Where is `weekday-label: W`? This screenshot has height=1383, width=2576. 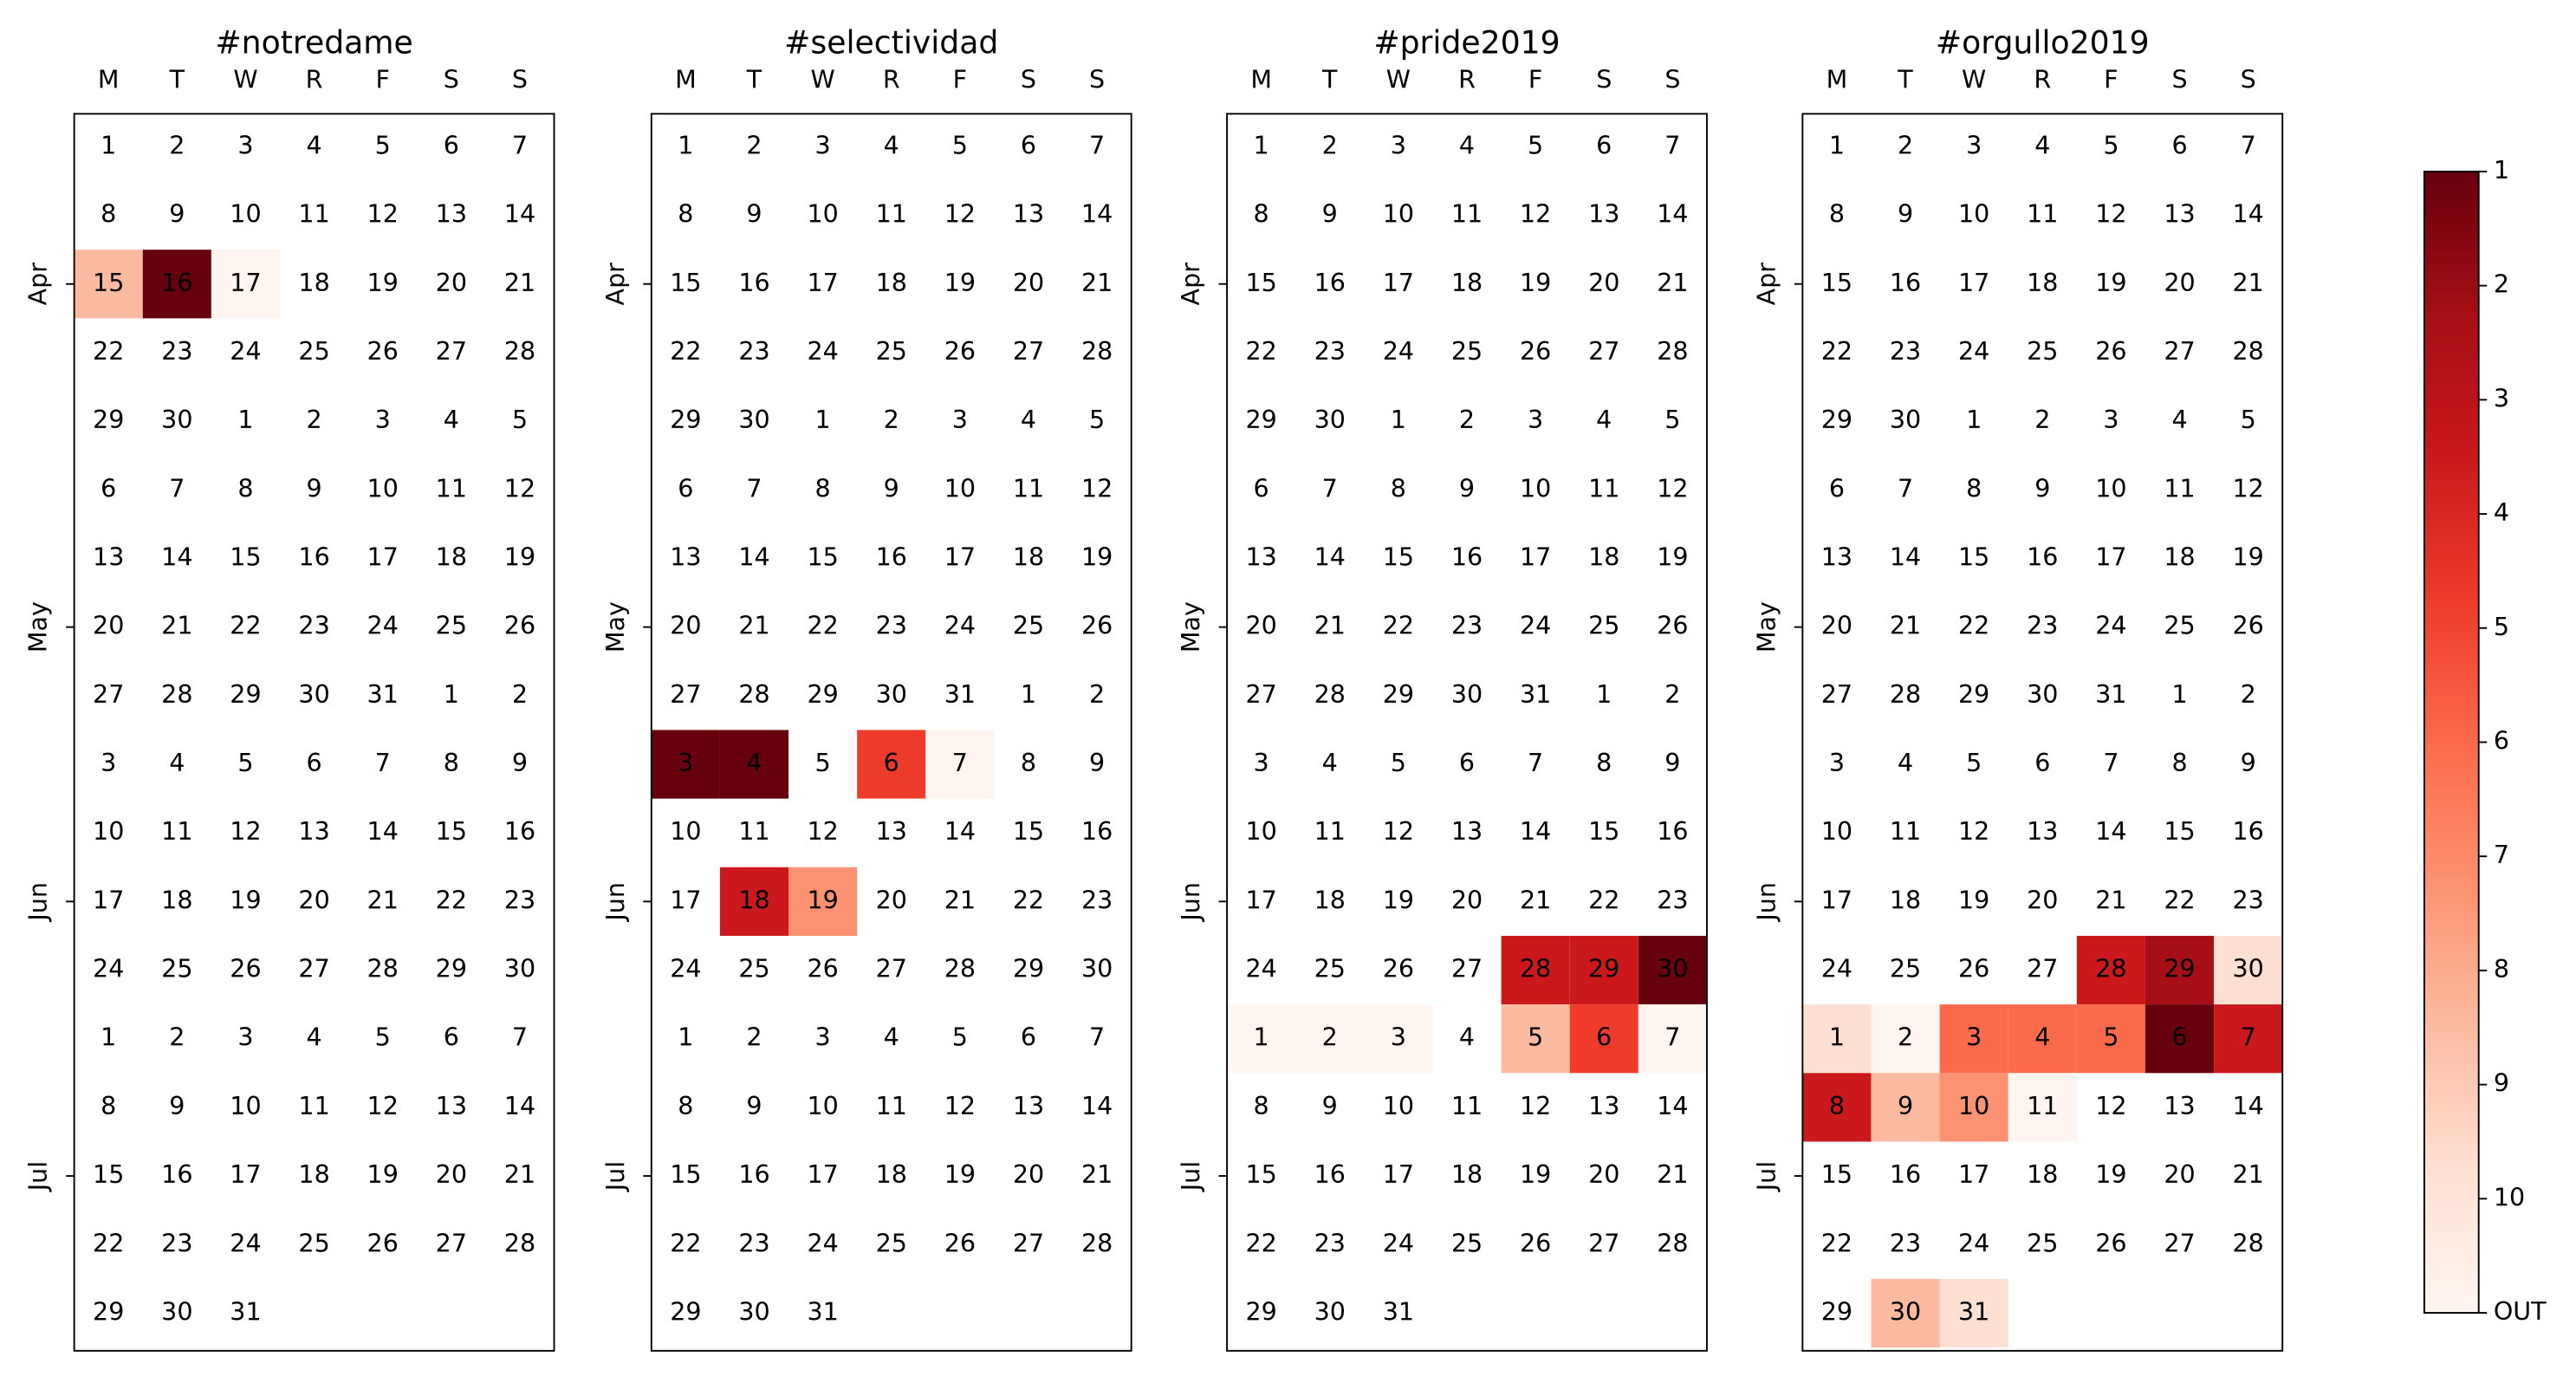
weekday-label: W is located at coordinates (1399, 79).